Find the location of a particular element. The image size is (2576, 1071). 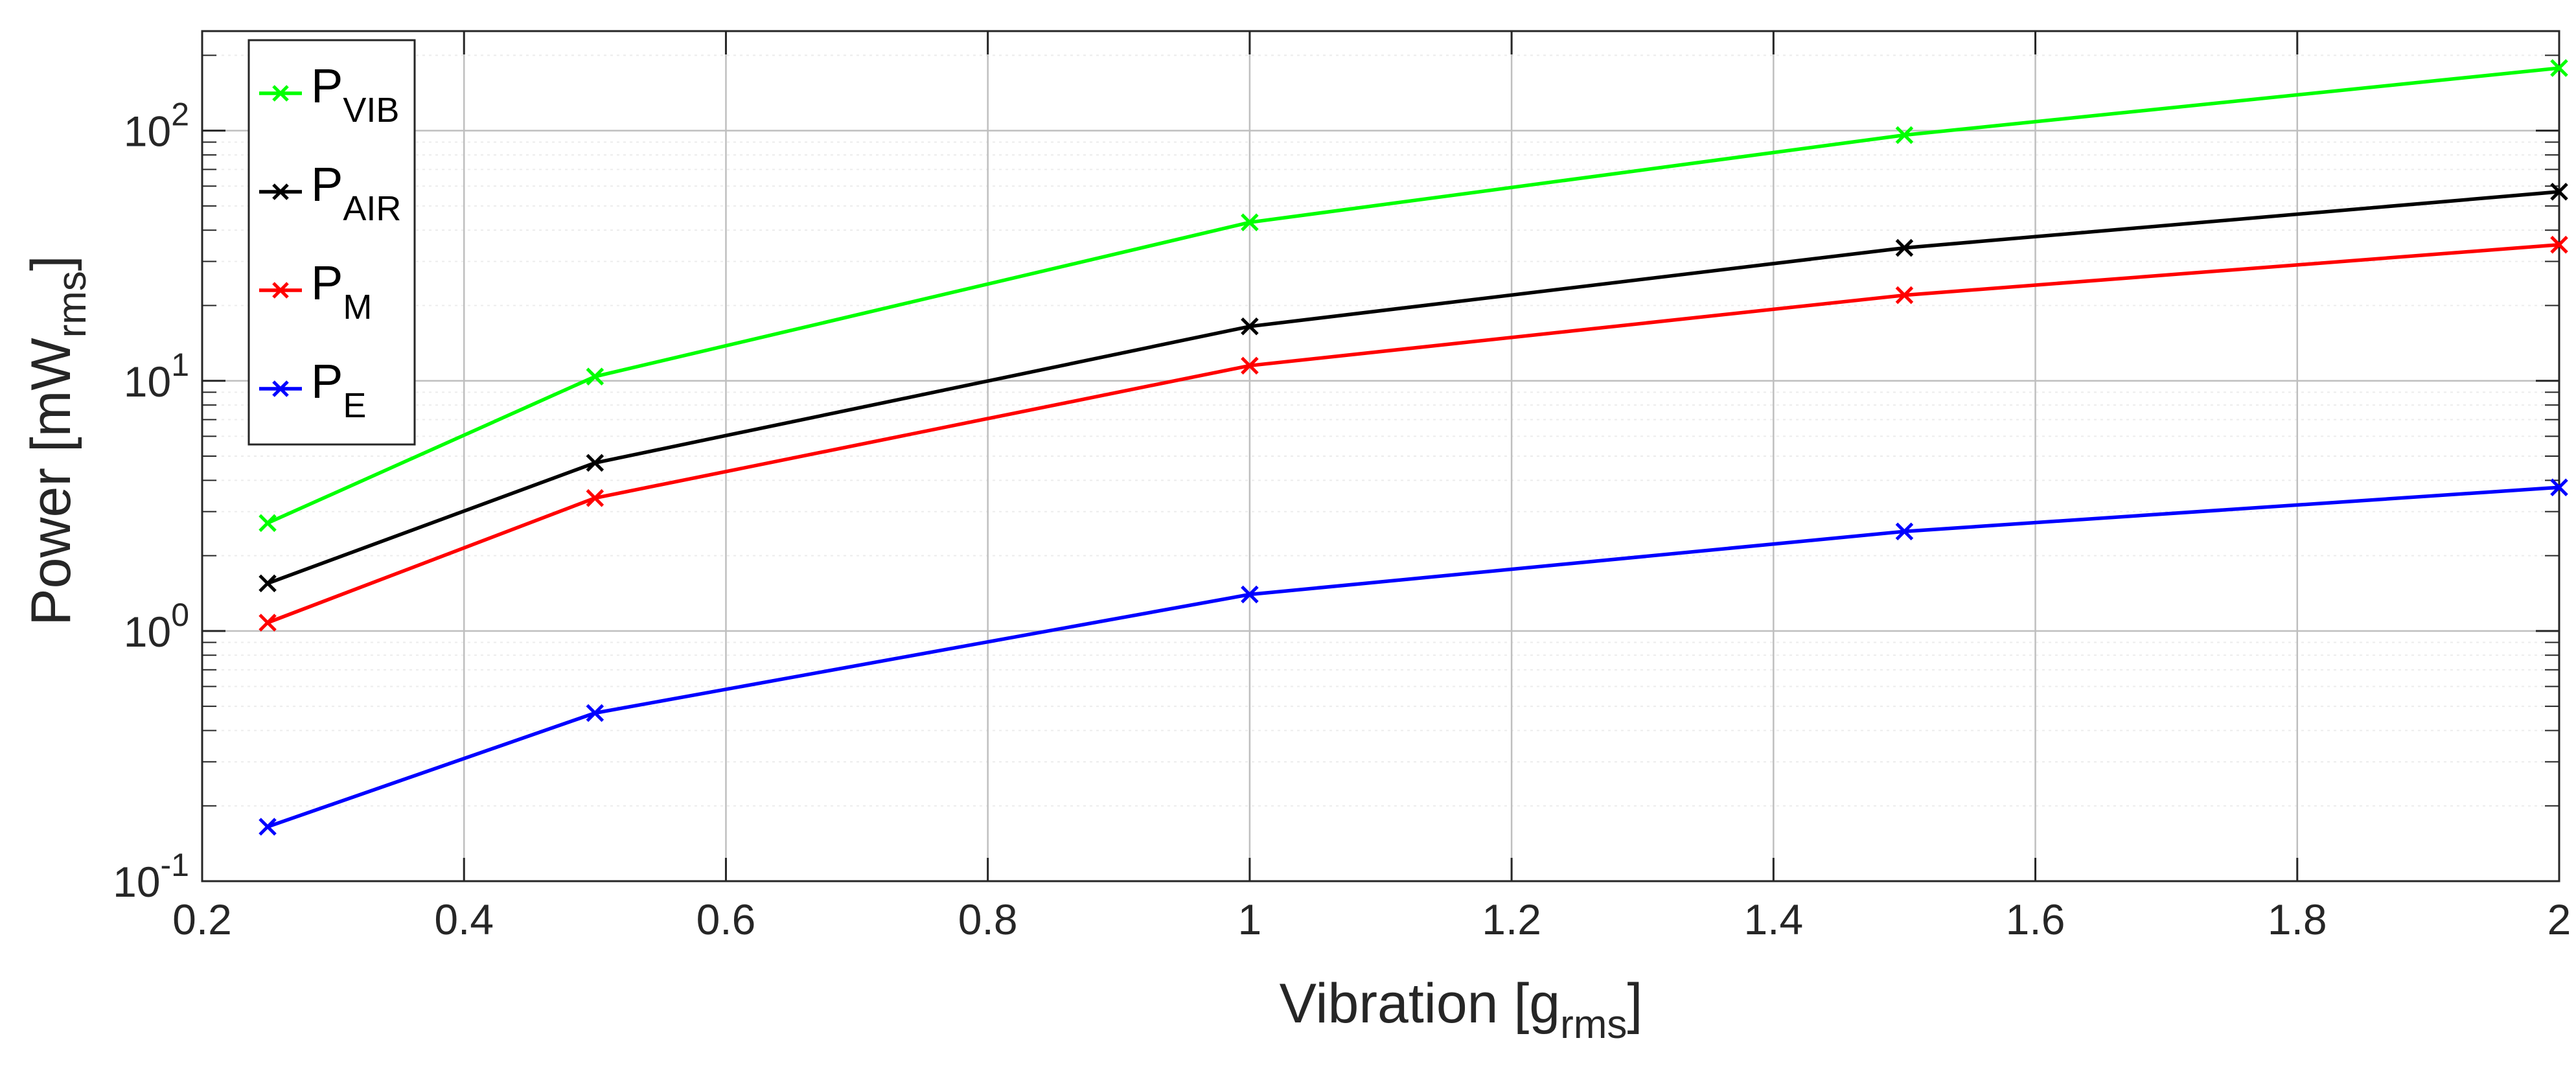

legend-entry-vib: PVIB is located at coordinates (355, 95).